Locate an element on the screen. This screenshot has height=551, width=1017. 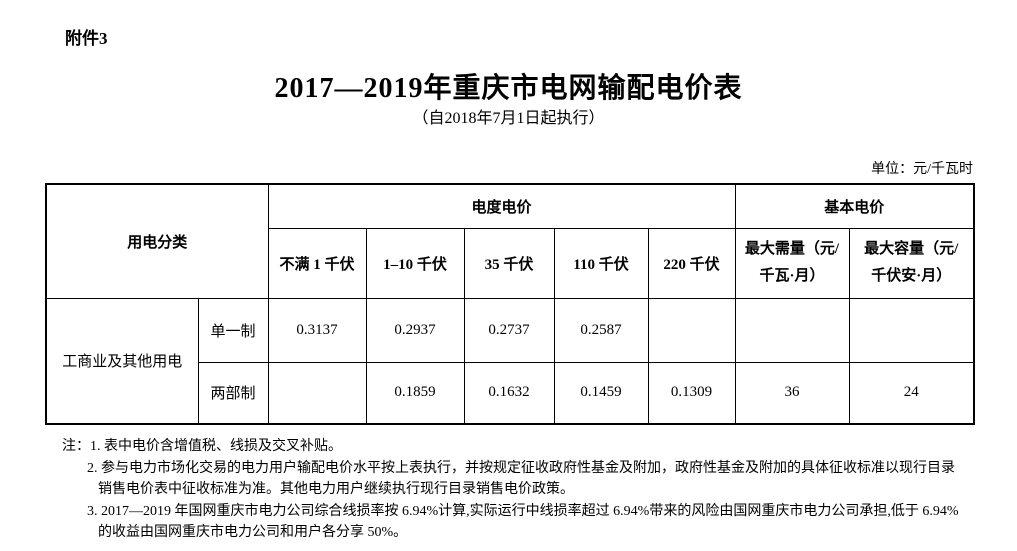
system-cell-two-part: 两部制 is located at coordinates (233, 393).